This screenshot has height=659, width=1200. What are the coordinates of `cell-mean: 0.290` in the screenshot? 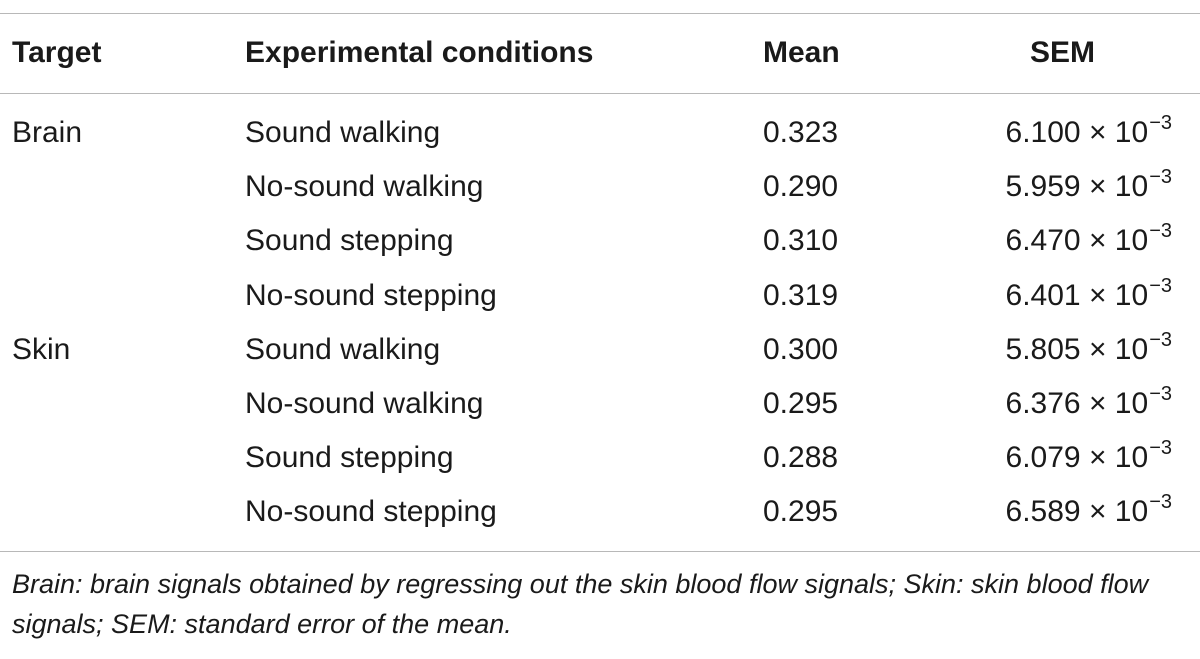 It's located at (801, 187).